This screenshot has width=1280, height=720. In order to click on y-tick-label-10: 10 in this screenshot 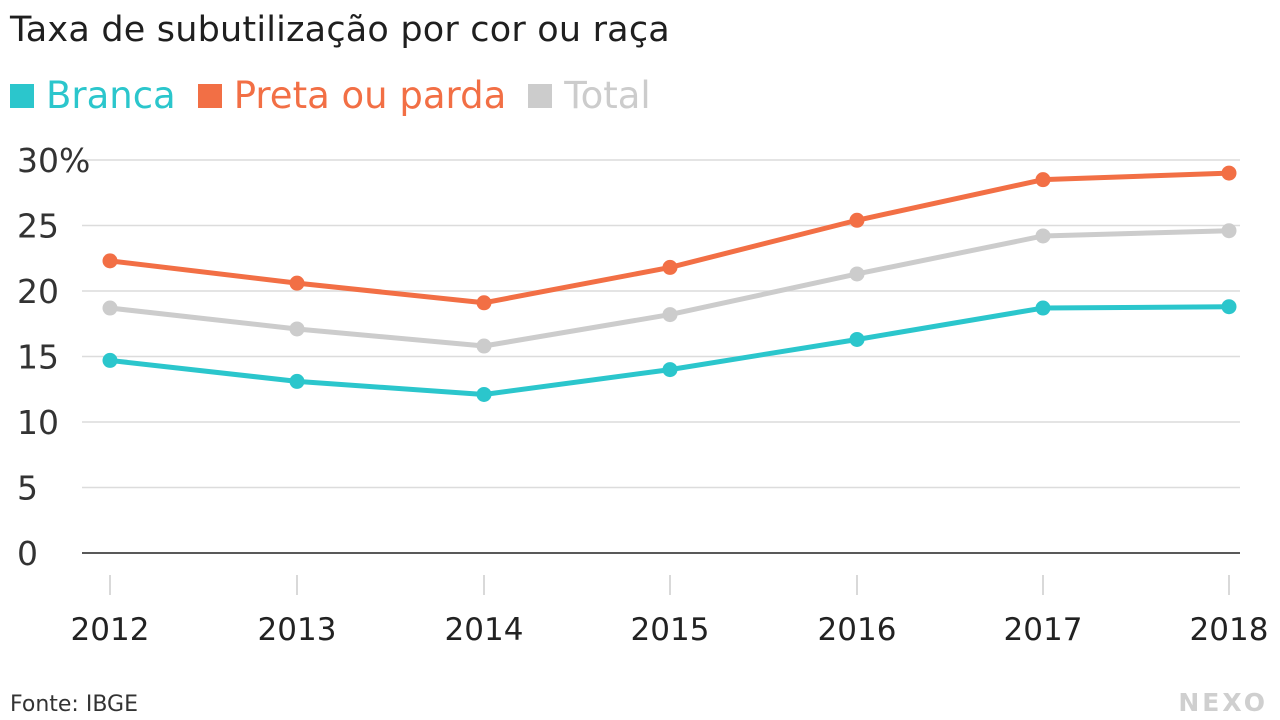, I will do `click(38, 422)`.